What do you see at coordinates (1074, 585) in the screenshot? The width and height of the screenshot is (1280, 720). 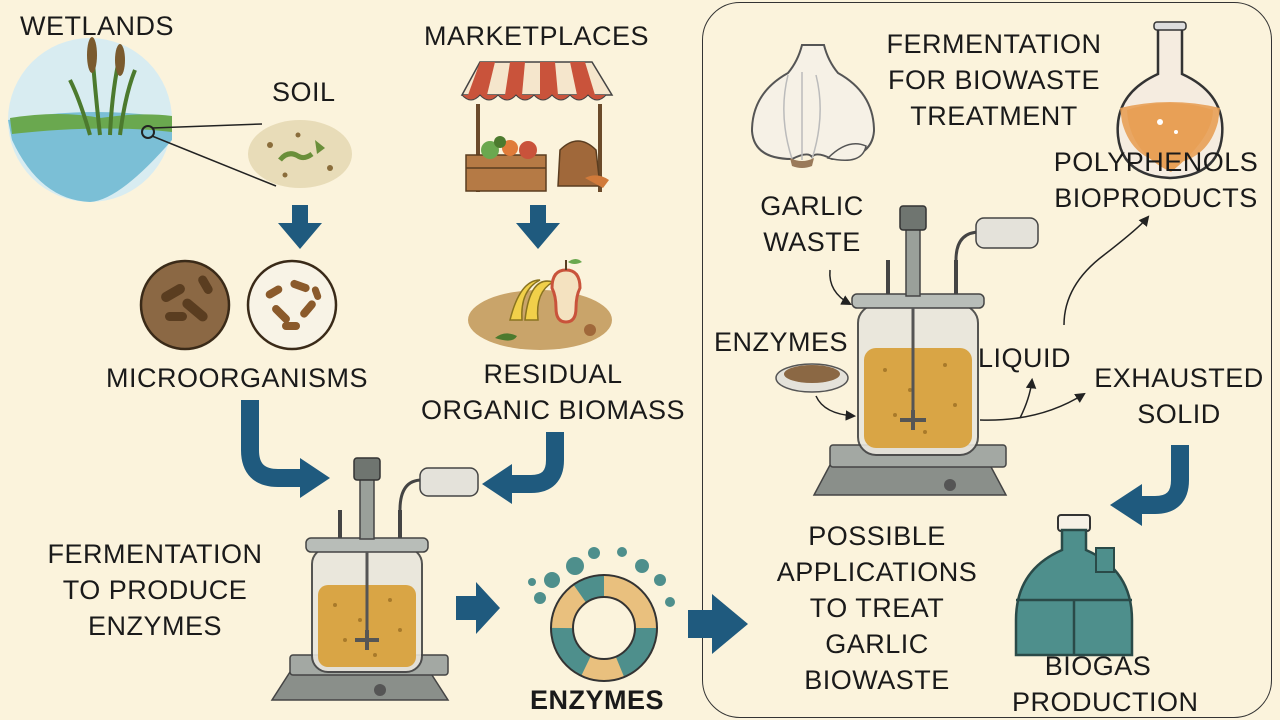 I see `biogas-digester-icon` at bounding box center [1074, 585].